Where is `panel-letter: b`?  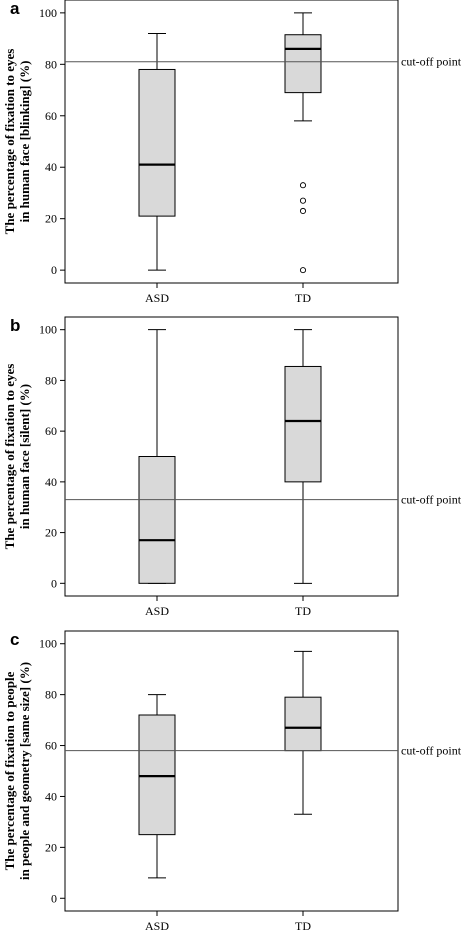 panel-letter: b is located at coordinates (15, 325).